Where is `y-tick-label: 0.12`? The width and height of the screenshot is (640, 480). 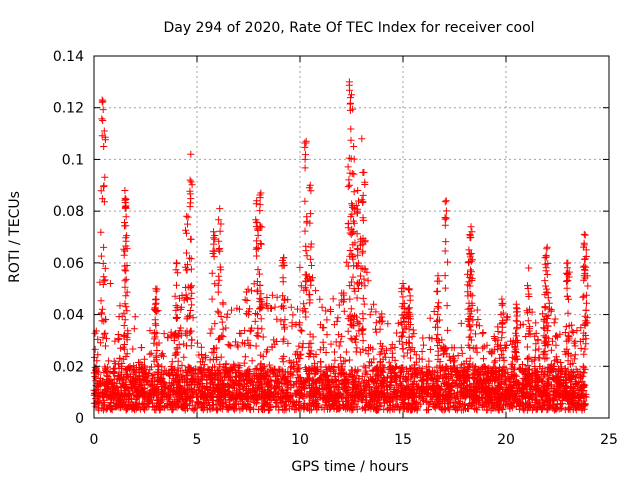 y-tick-label: 0.12 is located at coordinates (68, 109).